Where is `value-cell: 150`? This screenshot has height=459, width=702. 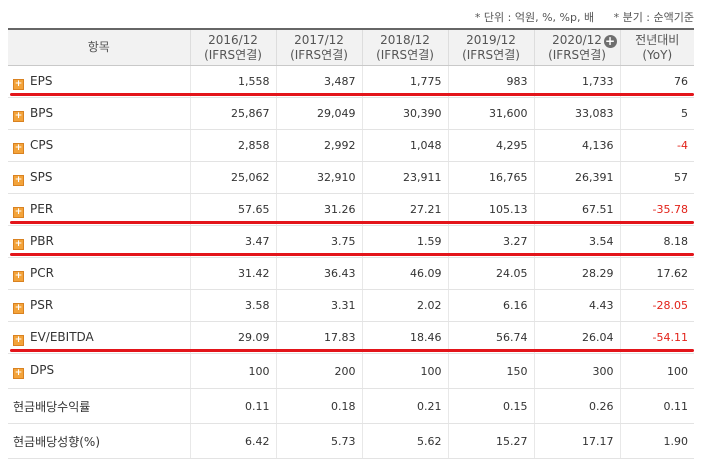
value-cell: 150 is located at coordinates (490, 371).